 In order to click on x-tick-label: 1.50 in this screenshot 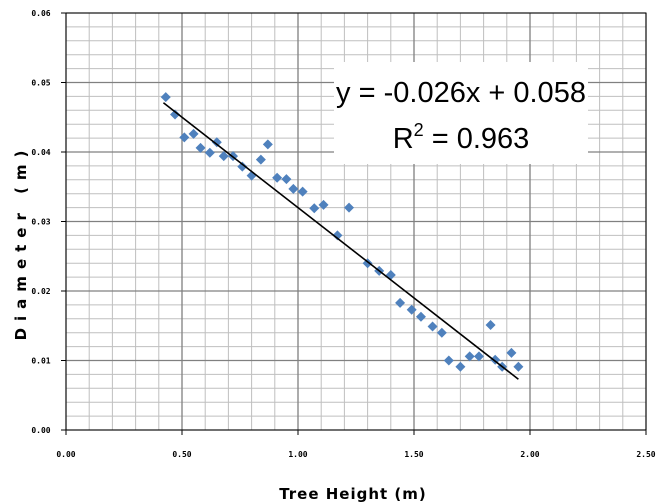, I will do `click(413, 454)`.